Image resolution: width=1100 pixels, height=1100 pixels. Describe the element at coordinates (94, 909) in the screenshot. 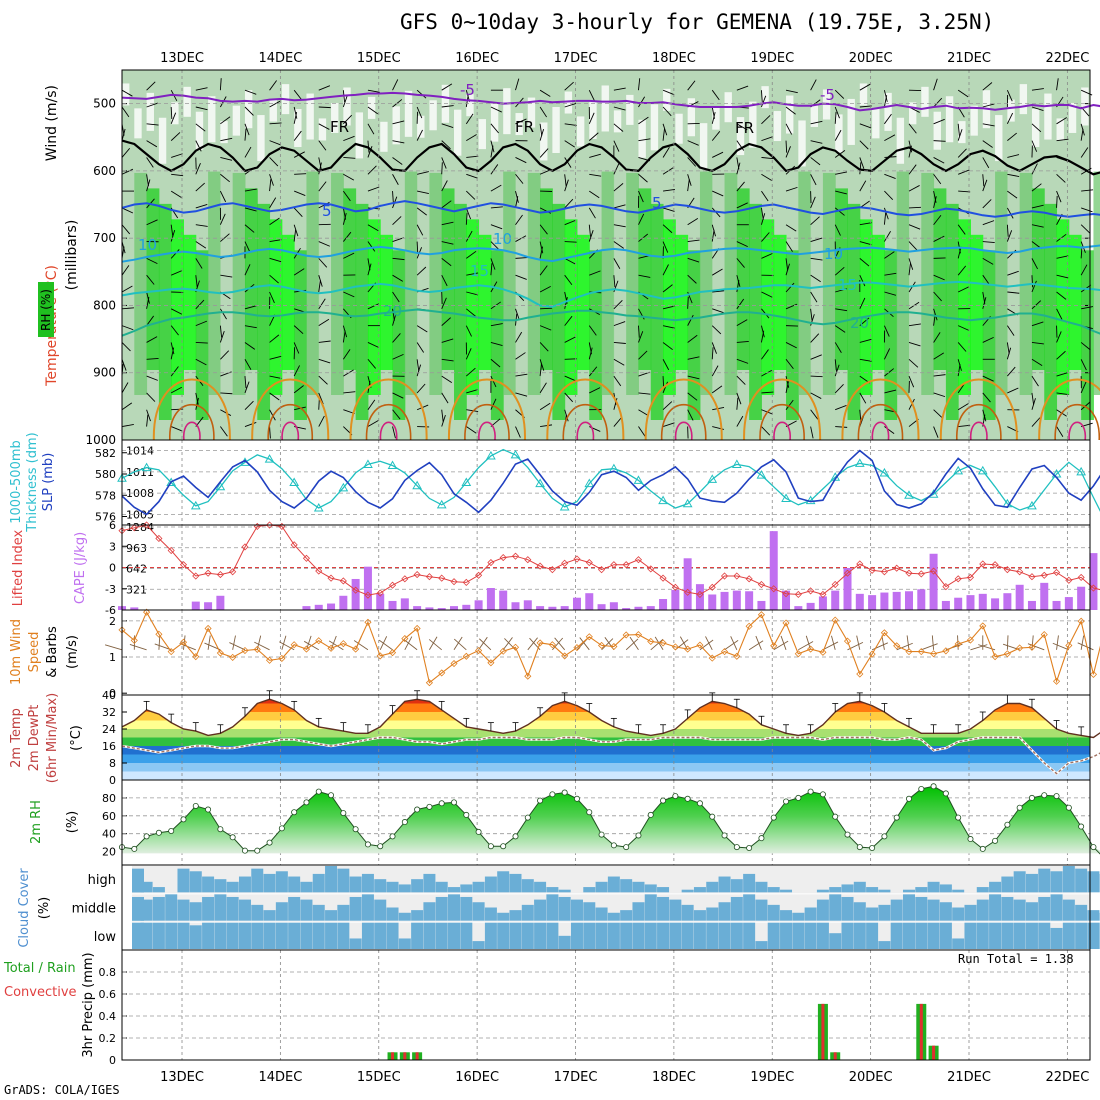

I see `cloud-row-label: middle` at that location.